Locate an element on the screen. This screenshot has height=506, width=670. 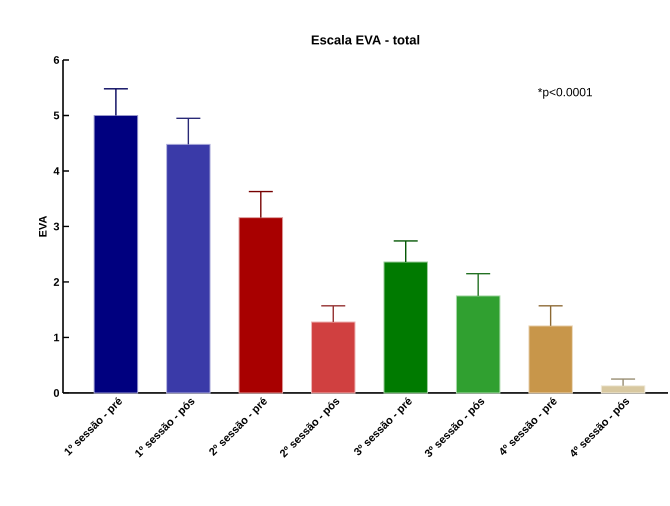
y-tick-label: 3 is located at coordinates (57, 226).